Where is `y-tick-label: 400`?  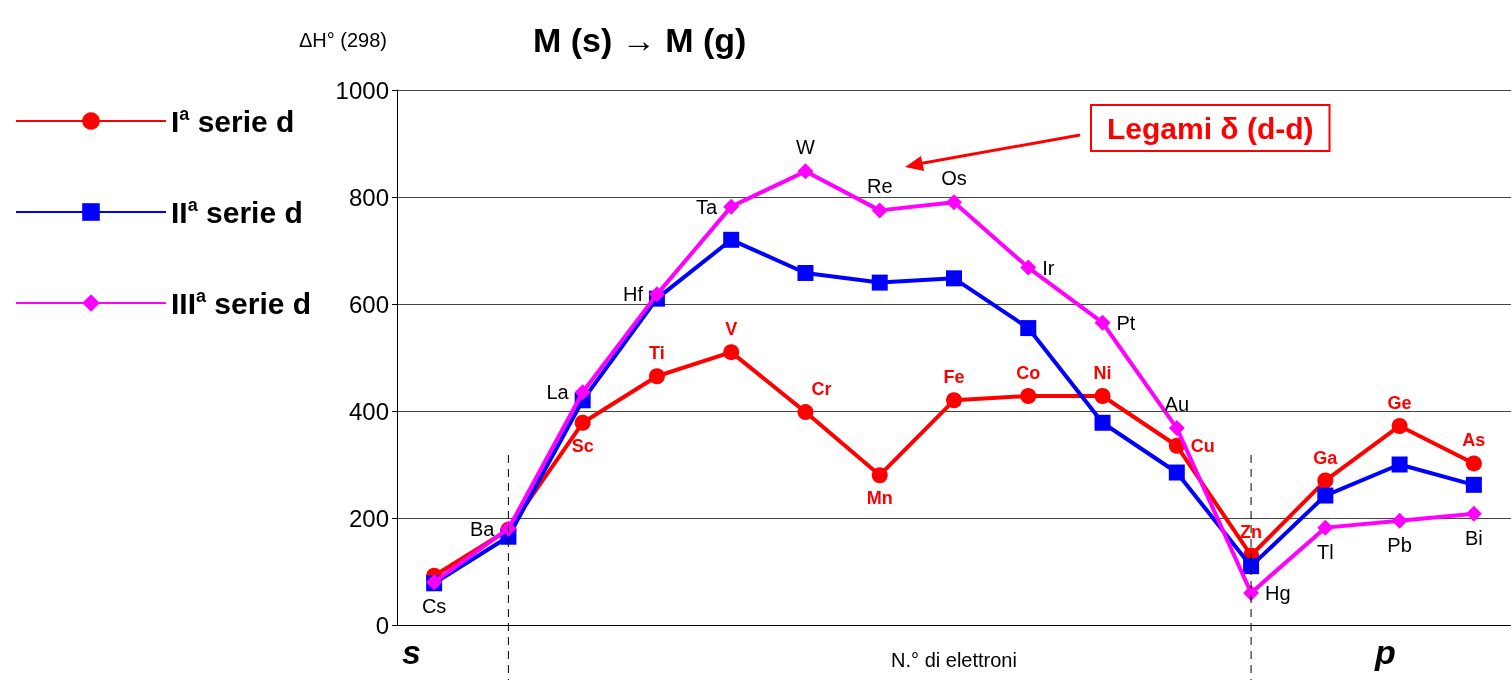
y-tick-label: 400 is located at coordinates (368, 411).